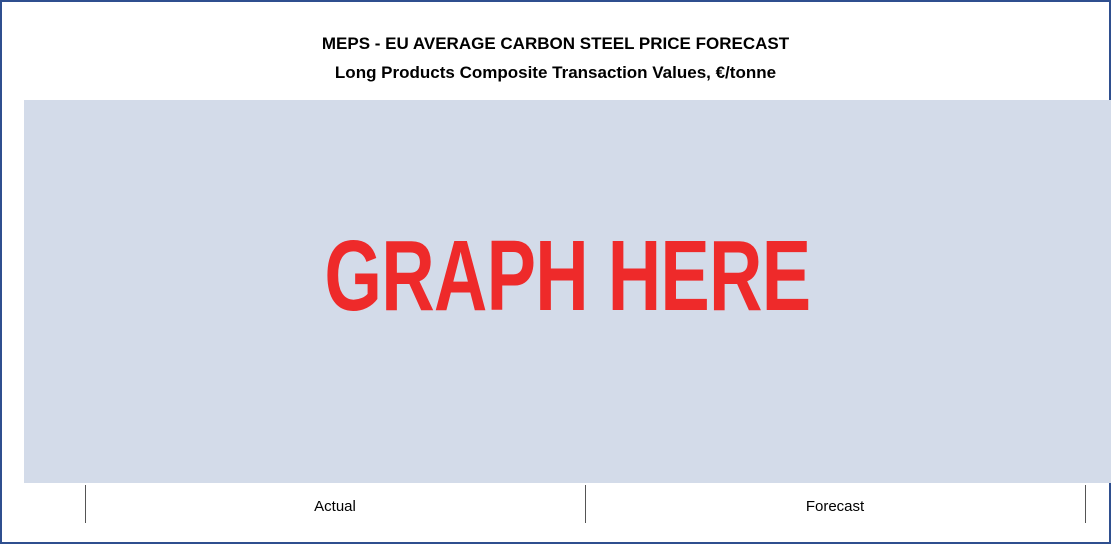  What do you see at coordinates (335, 506) in the screenshot?
I see `column-label: Actual` at bounding box center [335, 506].